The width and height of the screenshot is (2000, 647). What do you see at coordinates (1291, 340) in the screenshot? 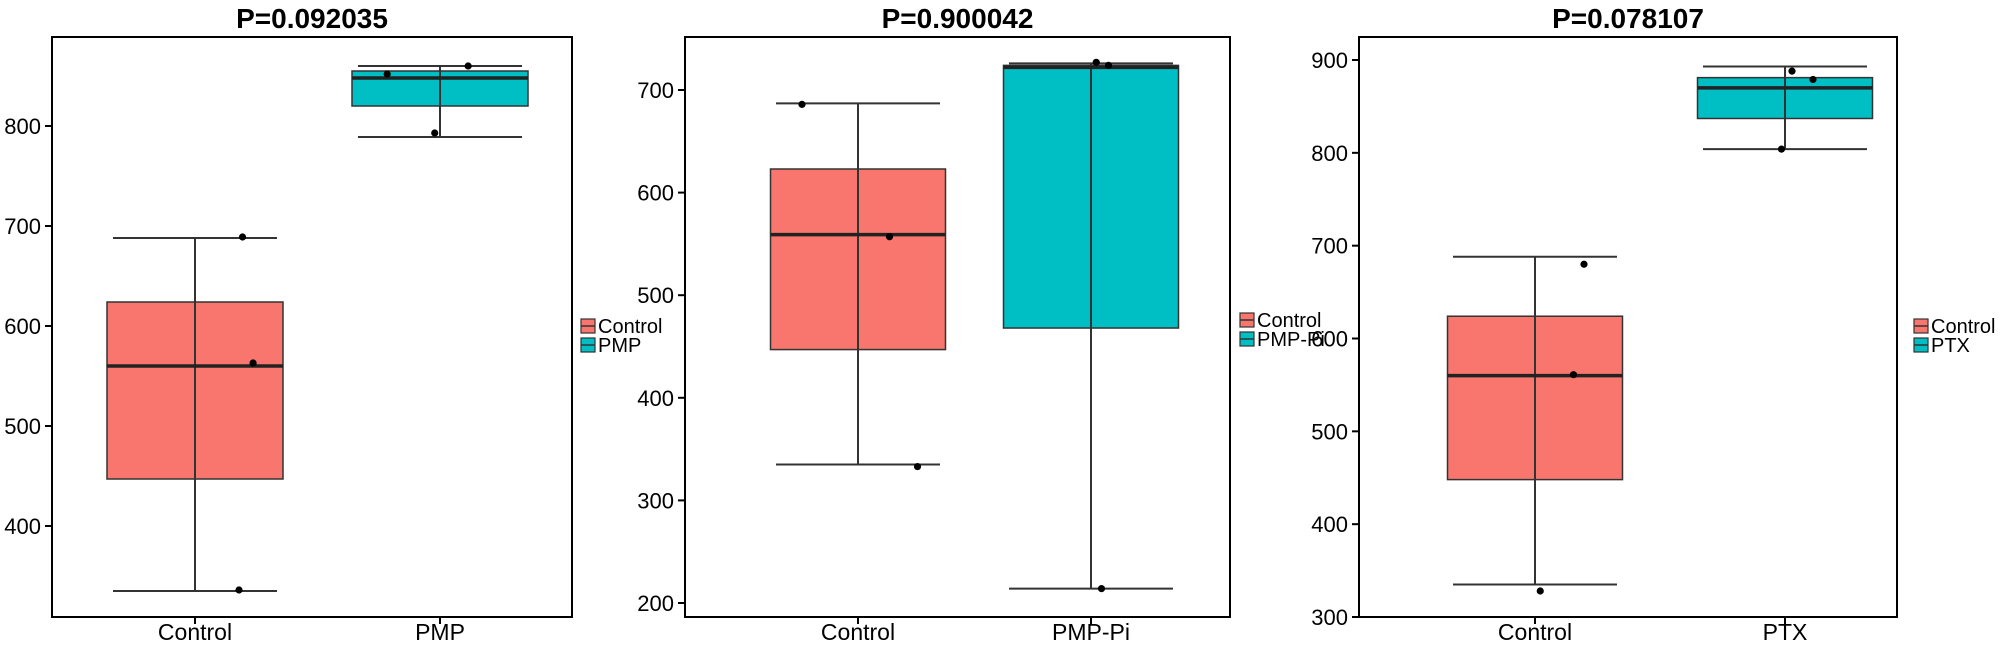
I see `legend-label: PMP-Pi` at bounding box center [1291, 340].